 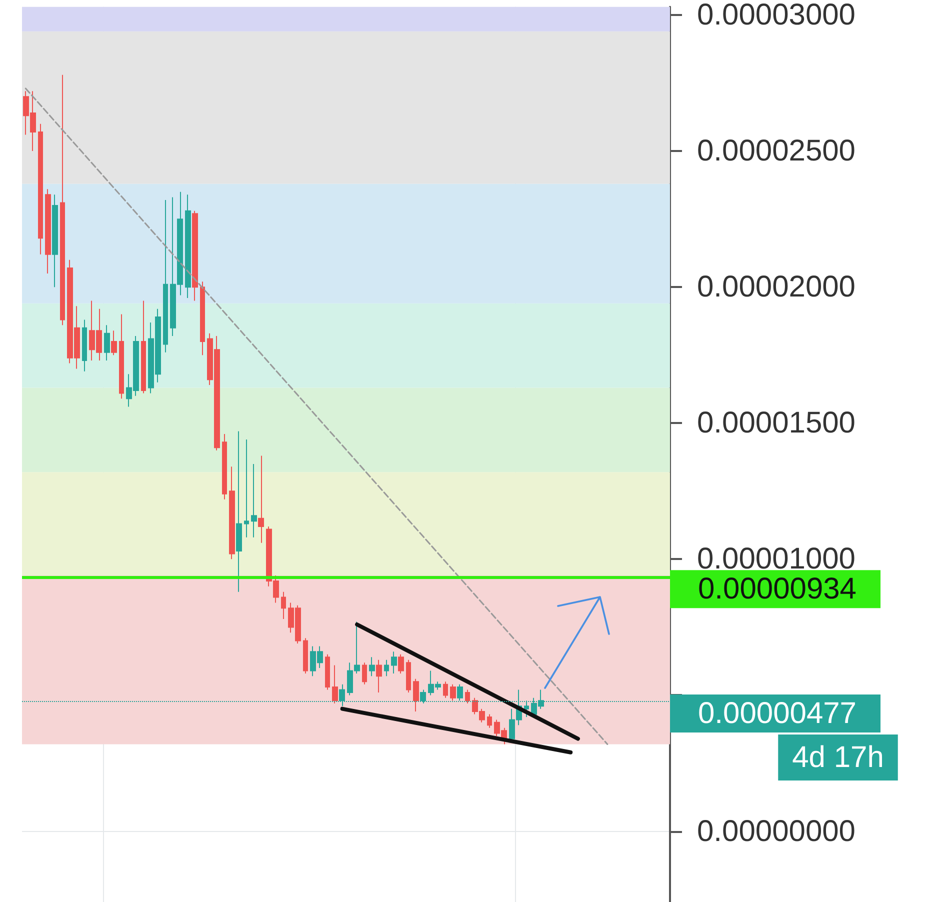 I want to click on text: 4d 17h, so click(x=838, y=757).